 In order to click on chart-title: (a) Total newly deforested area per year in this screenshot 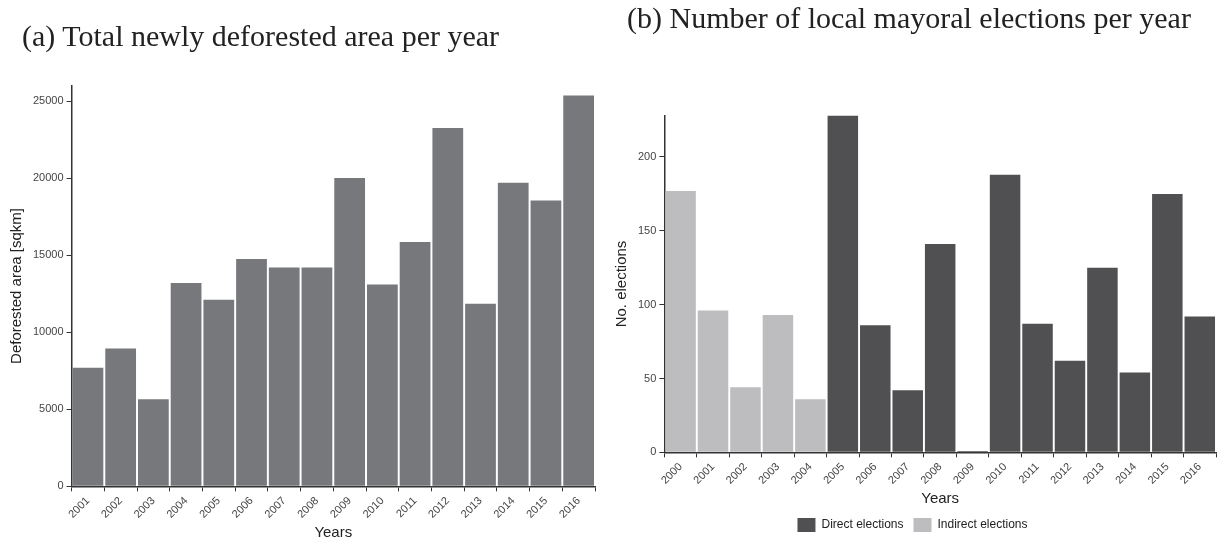, I will do `click(261, 36)`.